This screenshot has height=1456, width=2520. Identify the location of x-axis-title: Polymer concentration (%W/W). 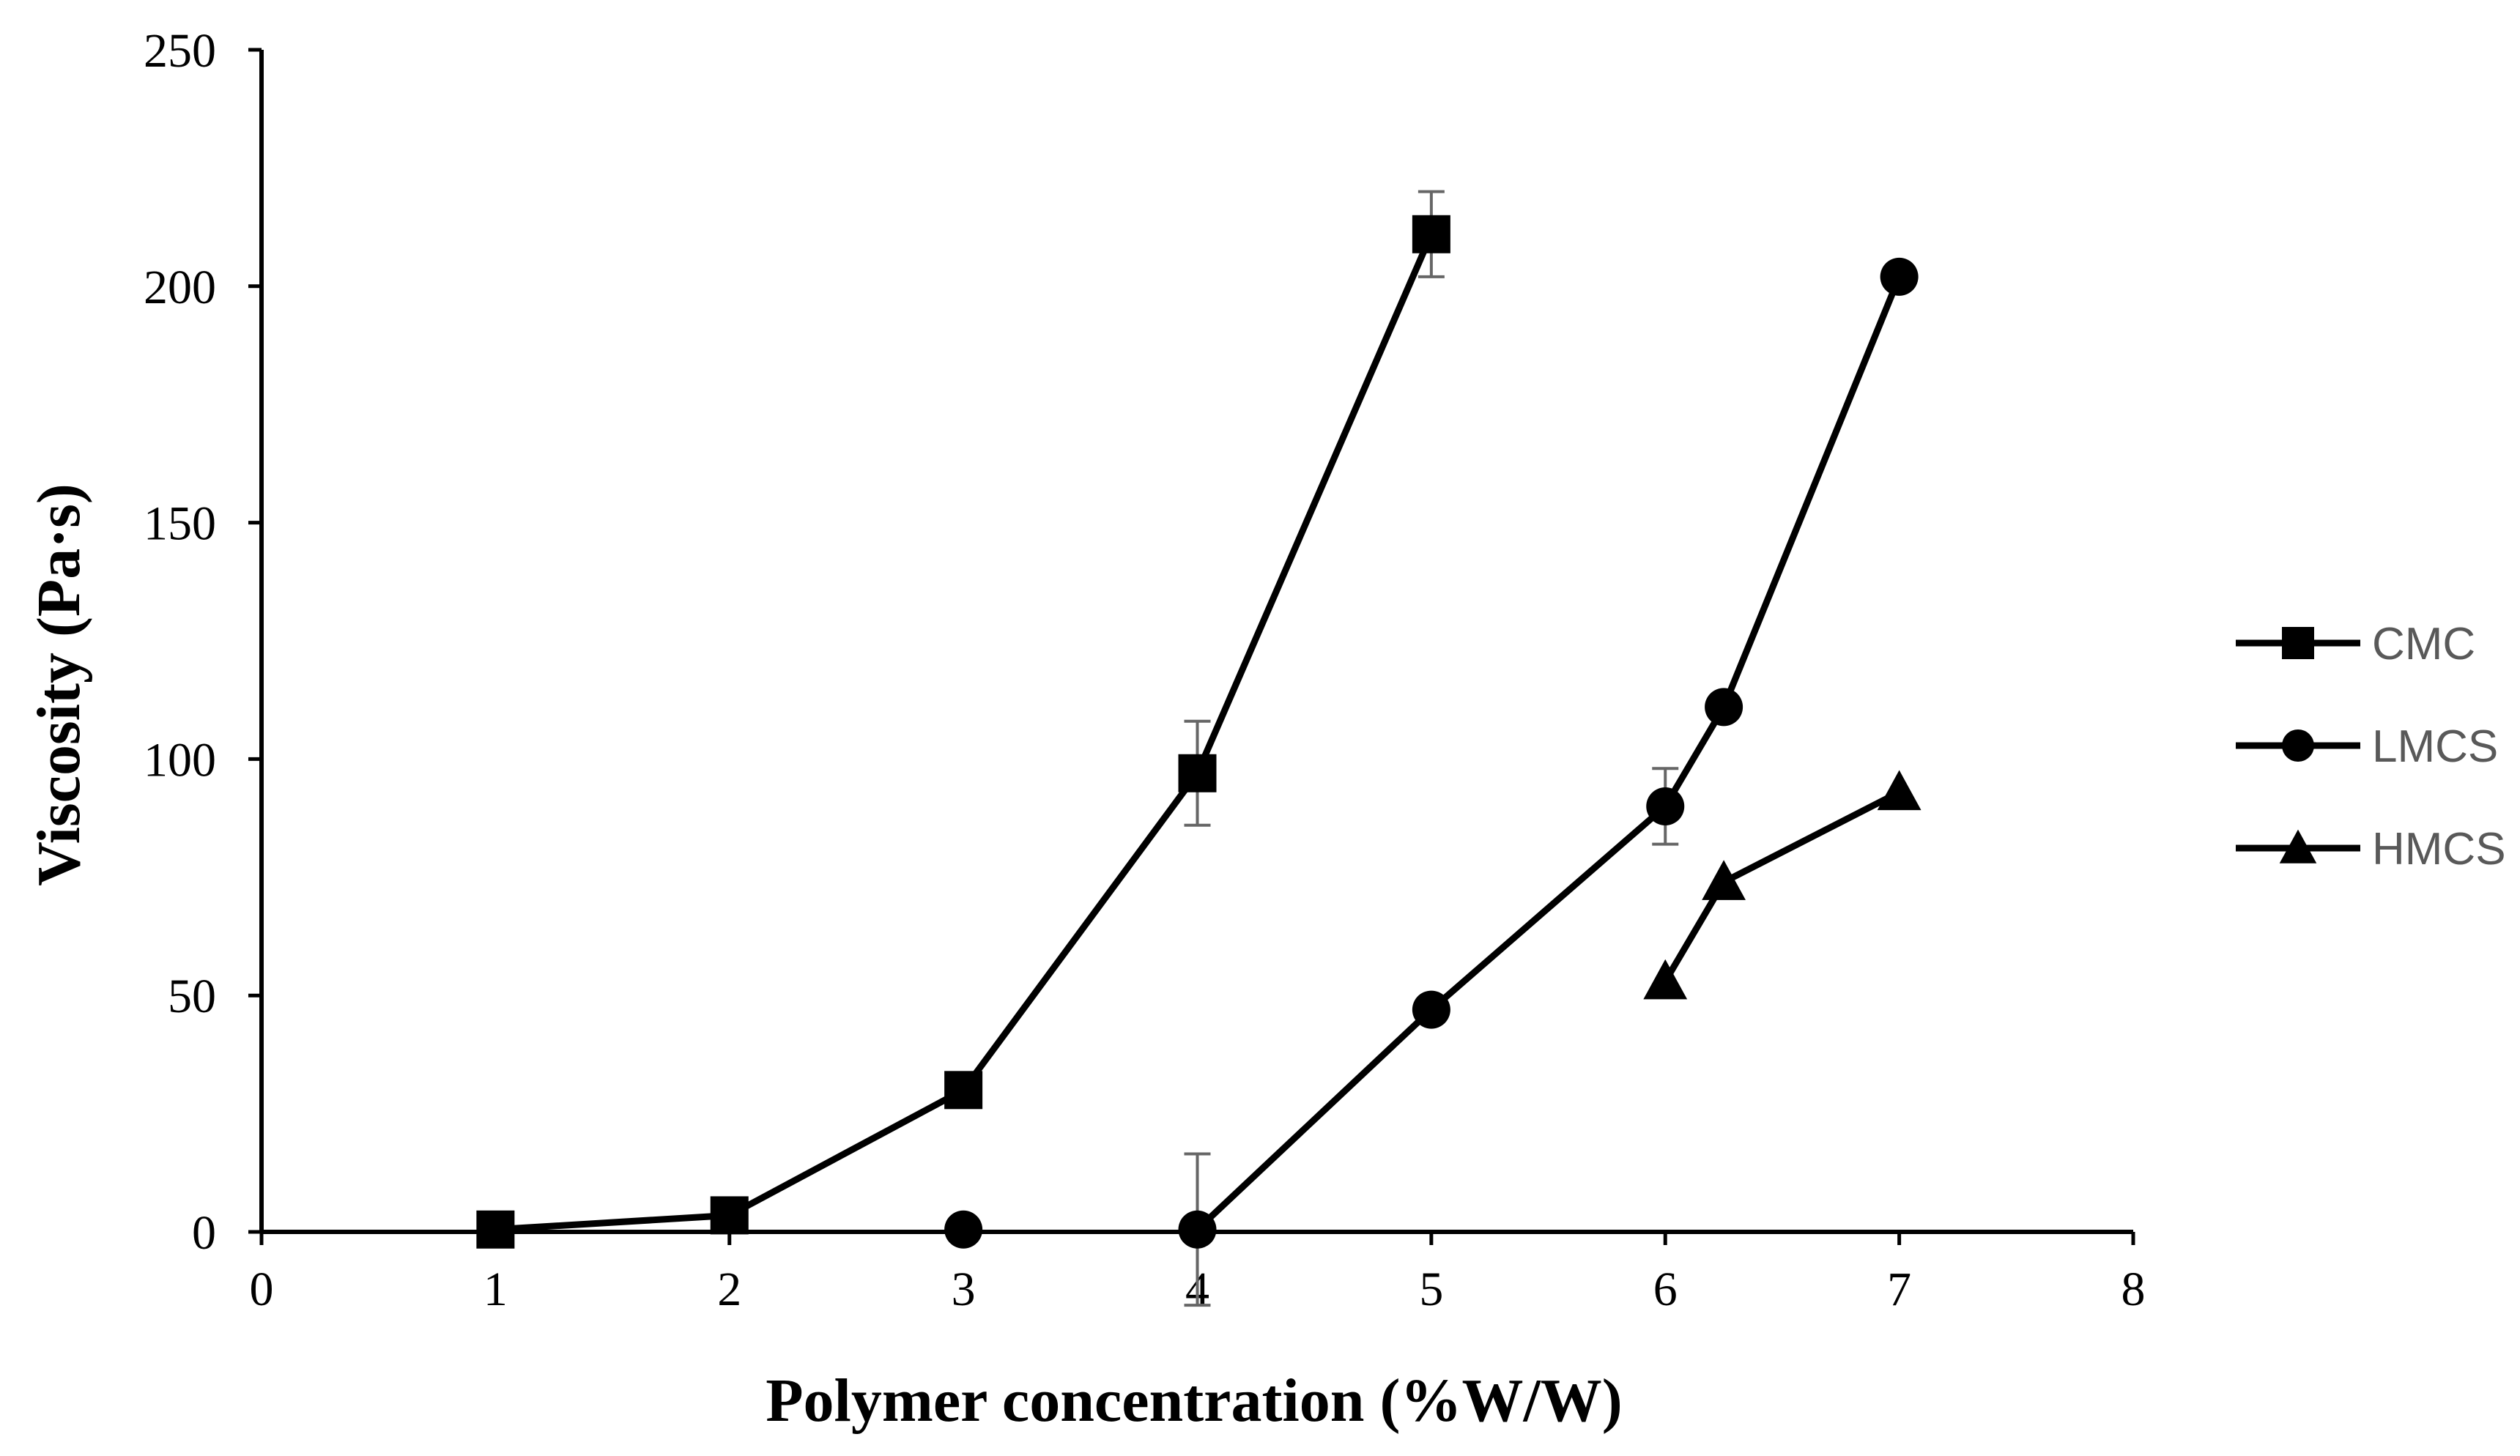
(1194, 1401).